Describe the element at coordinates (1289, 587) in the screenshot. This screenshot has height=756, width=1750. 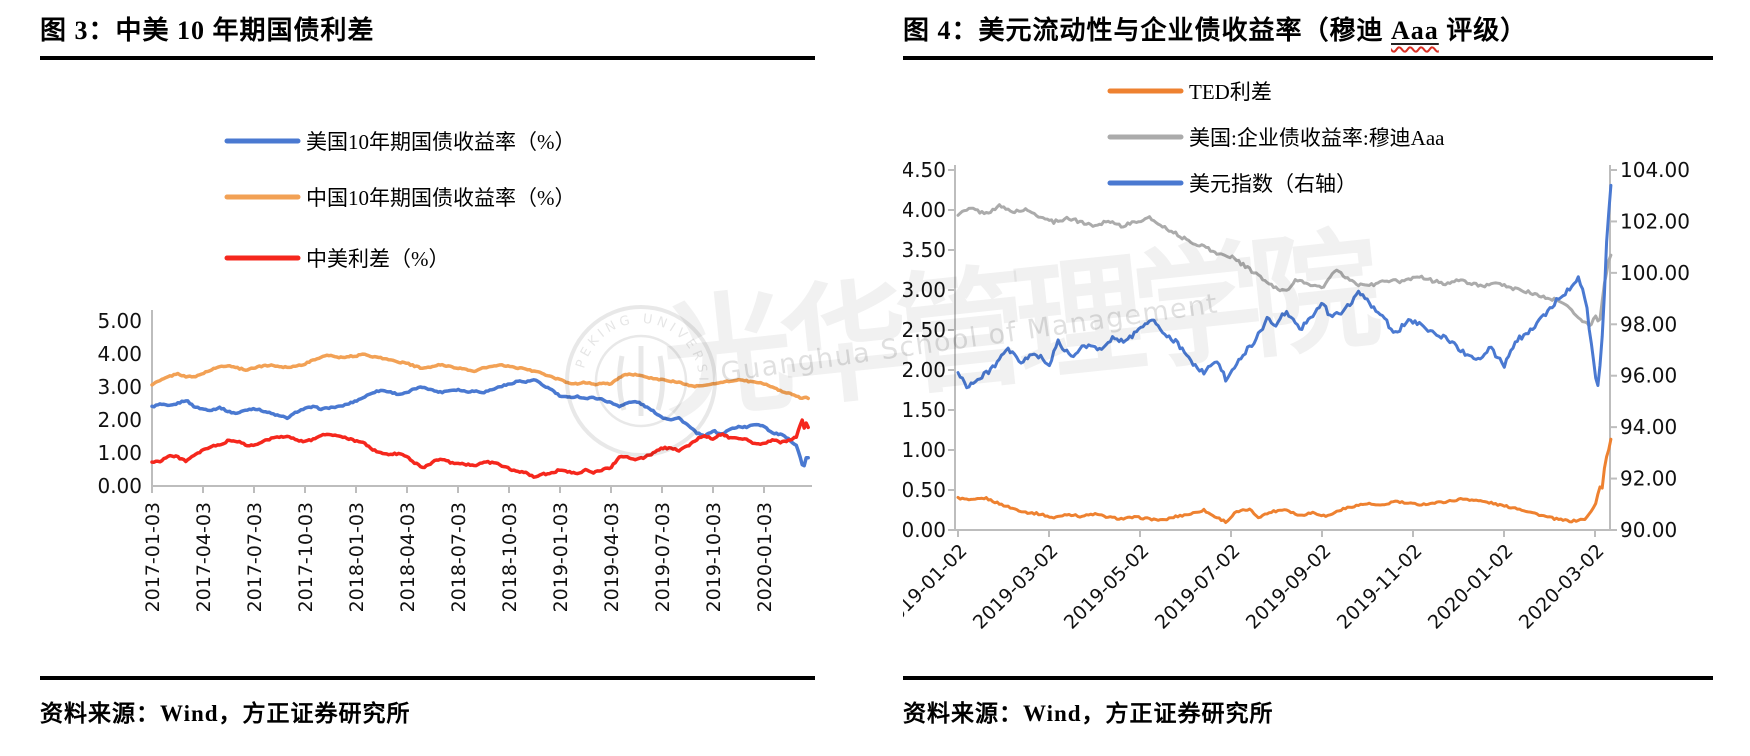
I see `x-tick-label: 2019-09-02` at that location.